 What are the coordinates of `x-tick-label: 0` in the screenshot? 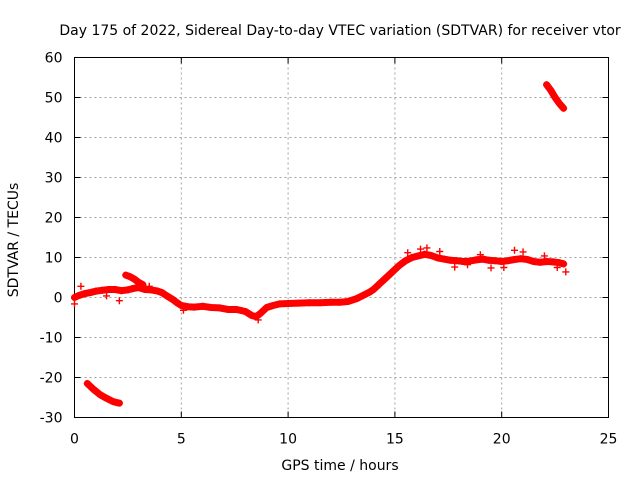 It's located at (74, 440).